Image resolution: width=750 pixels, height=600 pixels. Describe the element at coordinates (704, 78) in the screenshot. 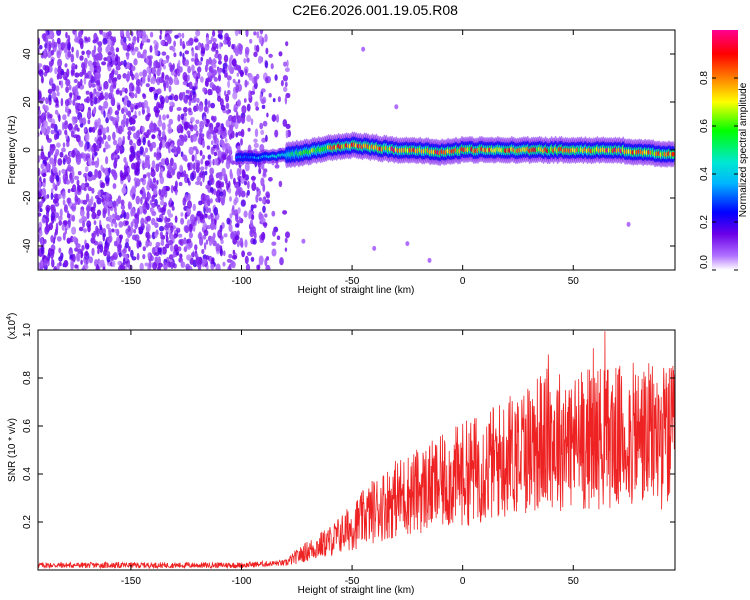

I see `colorbar-tick-label: 0.8` at that location.